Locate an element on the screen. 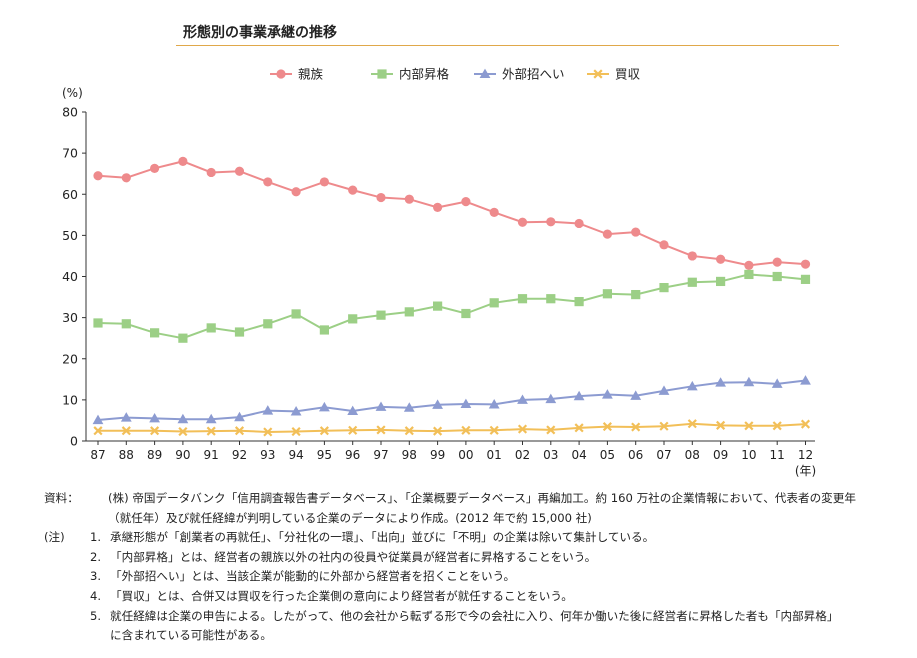  title-underline is located at coordinates (507, 45).